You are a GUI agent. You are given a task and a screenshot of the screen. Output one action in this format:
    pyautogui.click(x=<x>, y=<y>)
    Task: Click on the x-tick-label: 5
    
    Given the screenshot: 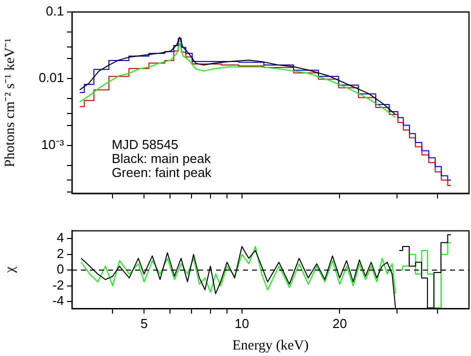 What is the action you would take?
    pyautogui.click(x=144, y=323)
    